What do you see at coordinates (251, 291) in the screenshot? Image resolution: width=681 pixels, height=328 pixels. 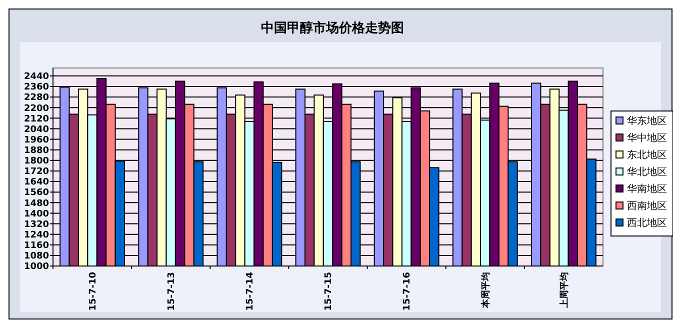 I see `x-tick-label: 15-7-14` at bounding box center [251, 291].